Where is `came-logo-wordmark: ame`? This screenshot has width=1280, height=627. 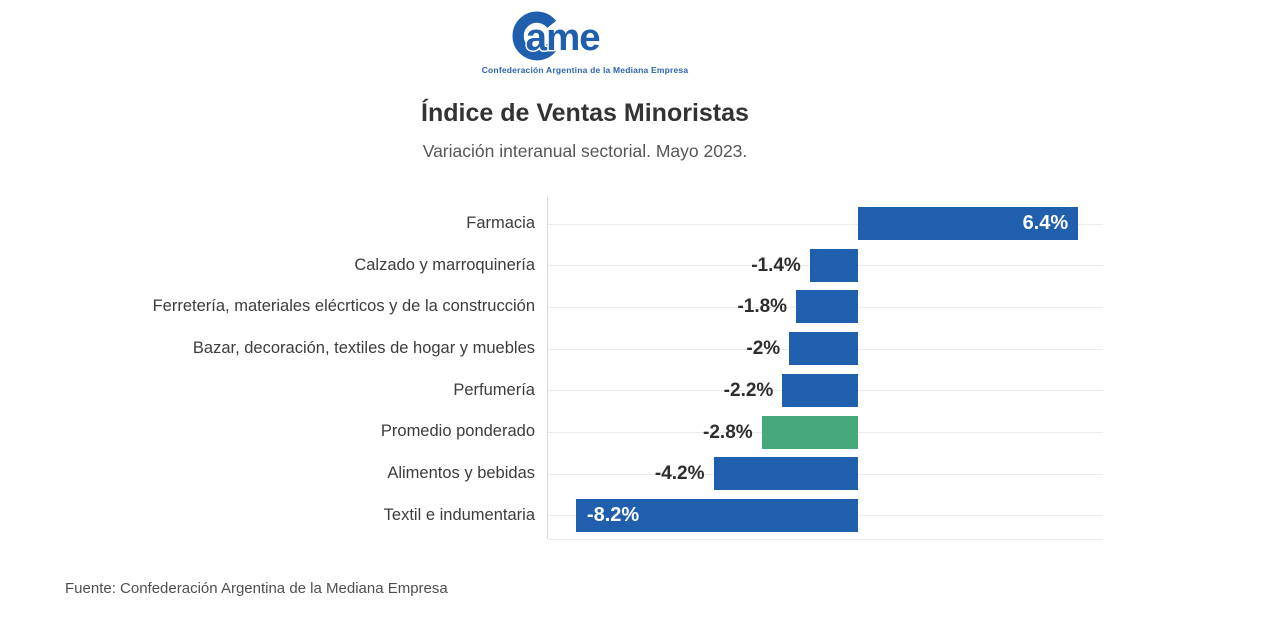 came-logo-wordmark: ame is located at coordinates (563, 37).